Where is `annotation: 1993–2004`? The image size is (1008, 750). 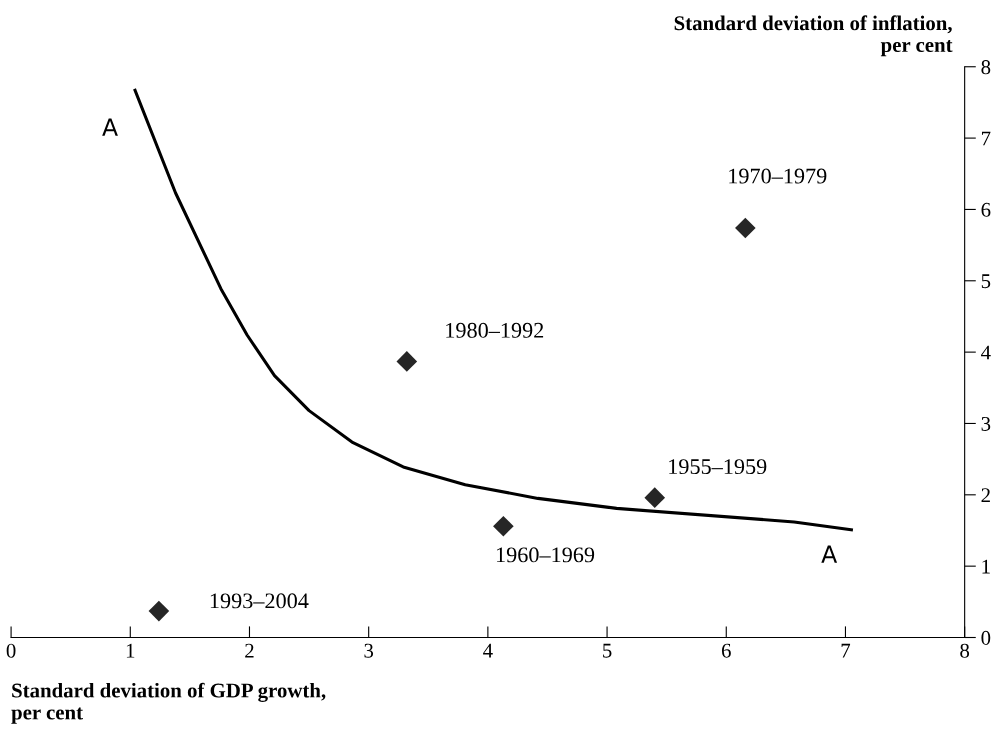 annotation: 1993–2004 is located at coordinates (259, 601).